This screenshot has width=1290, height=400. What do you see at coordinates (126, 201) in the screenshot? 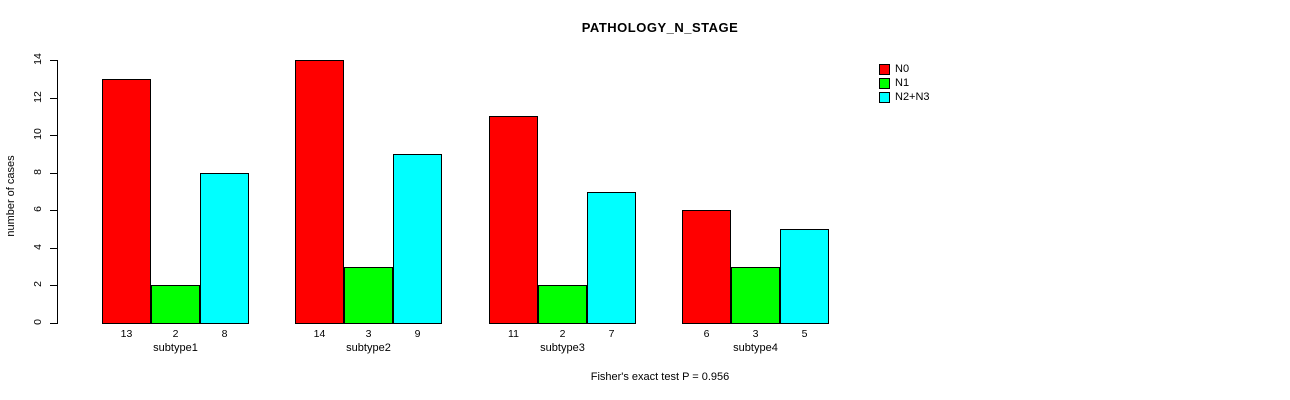
I see `bar-subtype1-N0` at bounding box center [126, 201].